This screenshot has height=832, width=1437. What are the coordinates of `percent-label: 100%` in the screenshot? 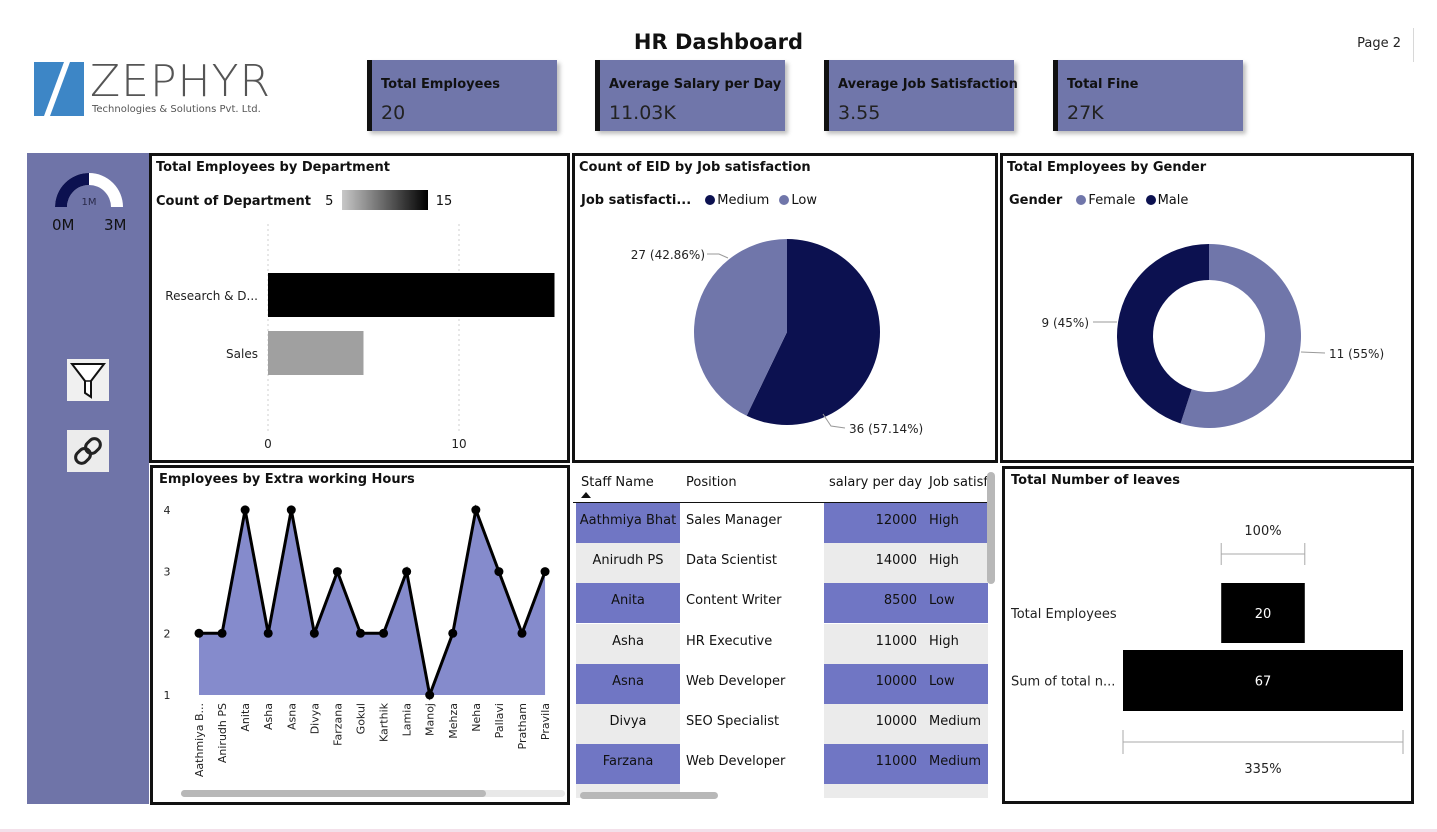 It's located at (1262, 531).